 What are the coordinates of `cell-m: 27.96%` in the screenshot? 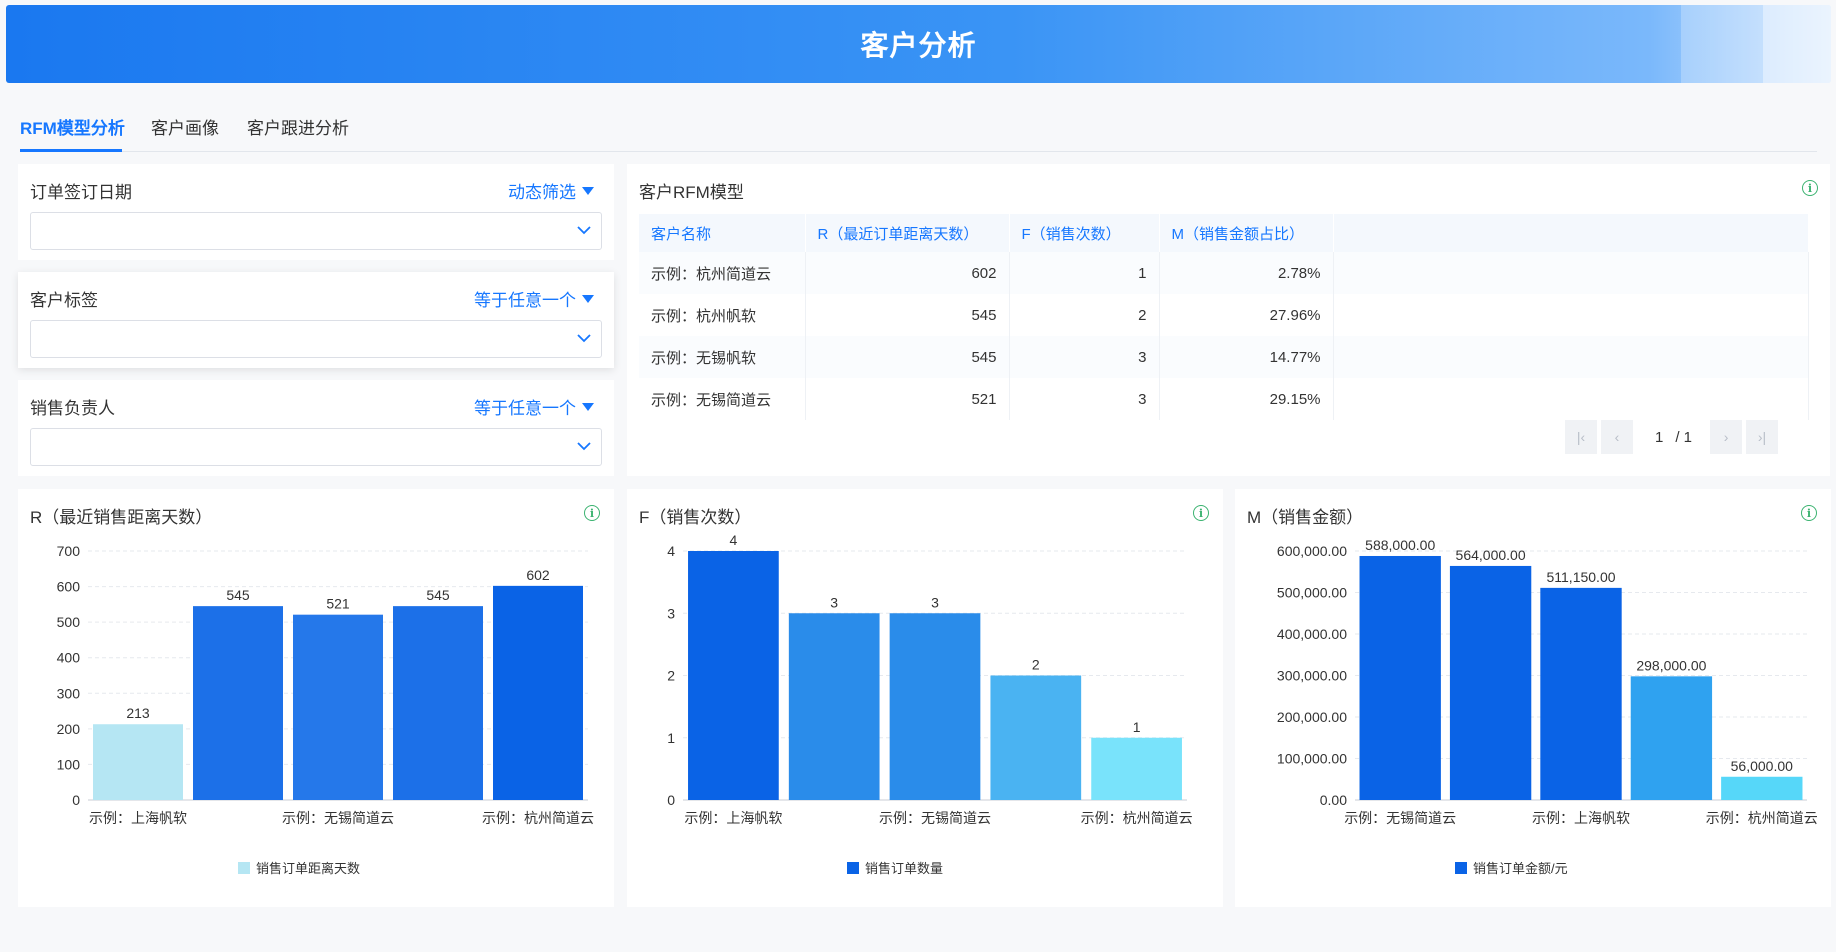 It's located at (1246, 315).